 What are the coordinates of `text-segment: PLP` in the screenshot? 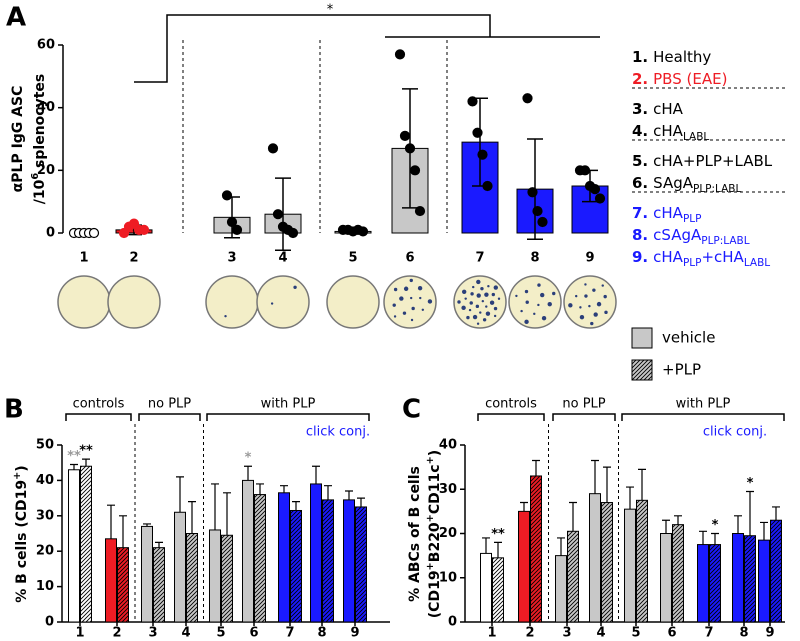 It's located at (692, 219).